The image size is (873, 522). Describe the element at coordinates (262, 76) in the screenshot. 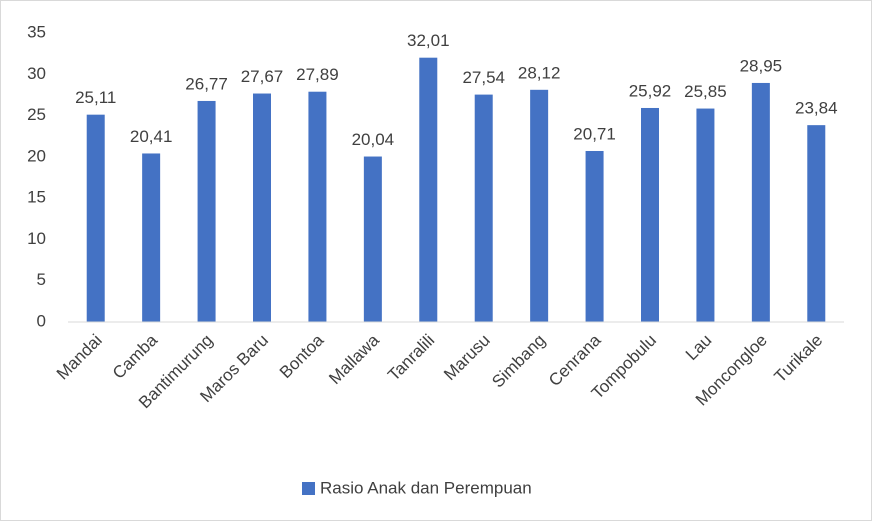

I see `value-label: 27,67` at that location.